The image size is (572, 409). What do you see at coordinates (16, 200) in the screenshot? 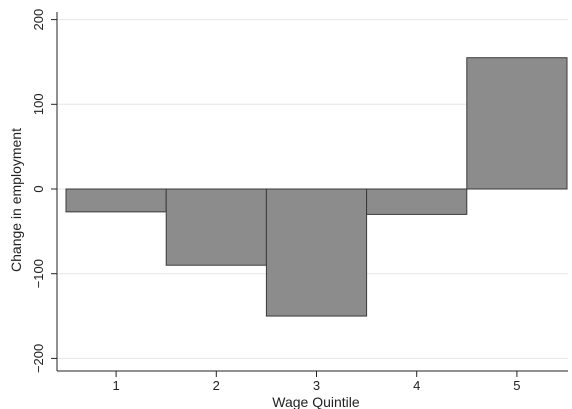
I see `y-axis-title: Change in employment` at bounding box center [16, 200].